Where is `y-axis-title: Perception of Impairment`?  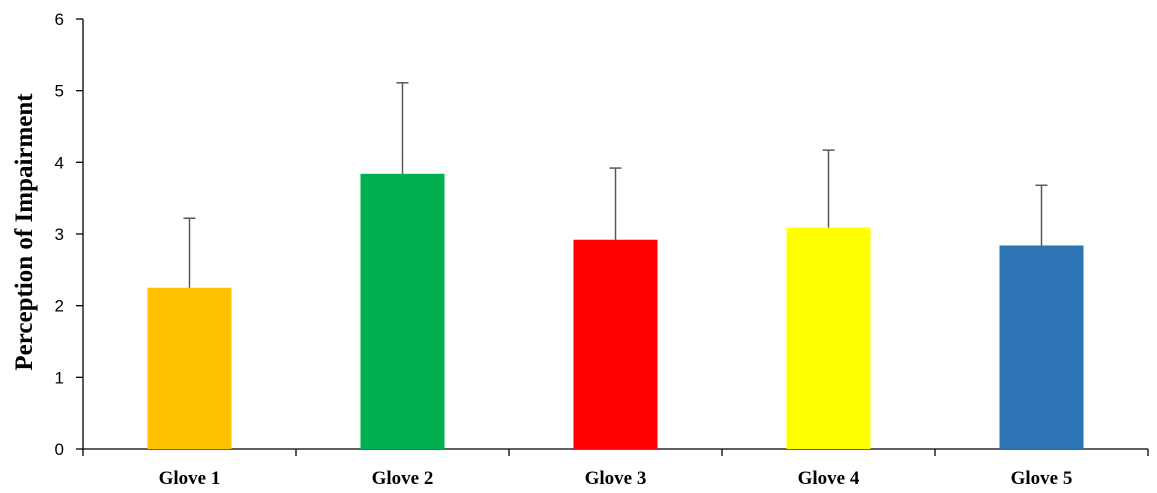
y-axis-title: Perception of Impairment is located at coordinates (24, 232).